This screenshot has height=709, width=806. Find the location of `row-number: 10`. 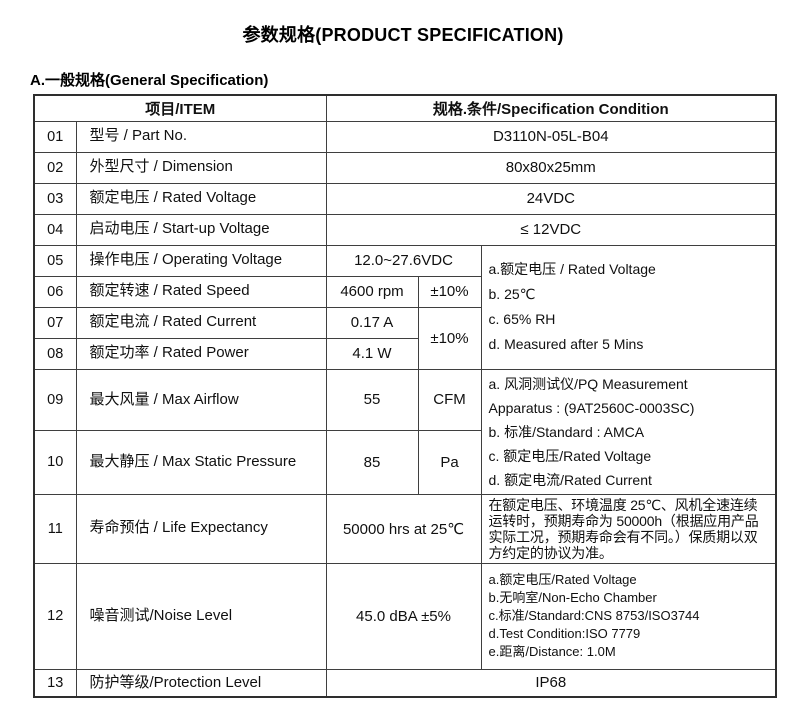

row-number: 10 is located at coordinates (55, 462).